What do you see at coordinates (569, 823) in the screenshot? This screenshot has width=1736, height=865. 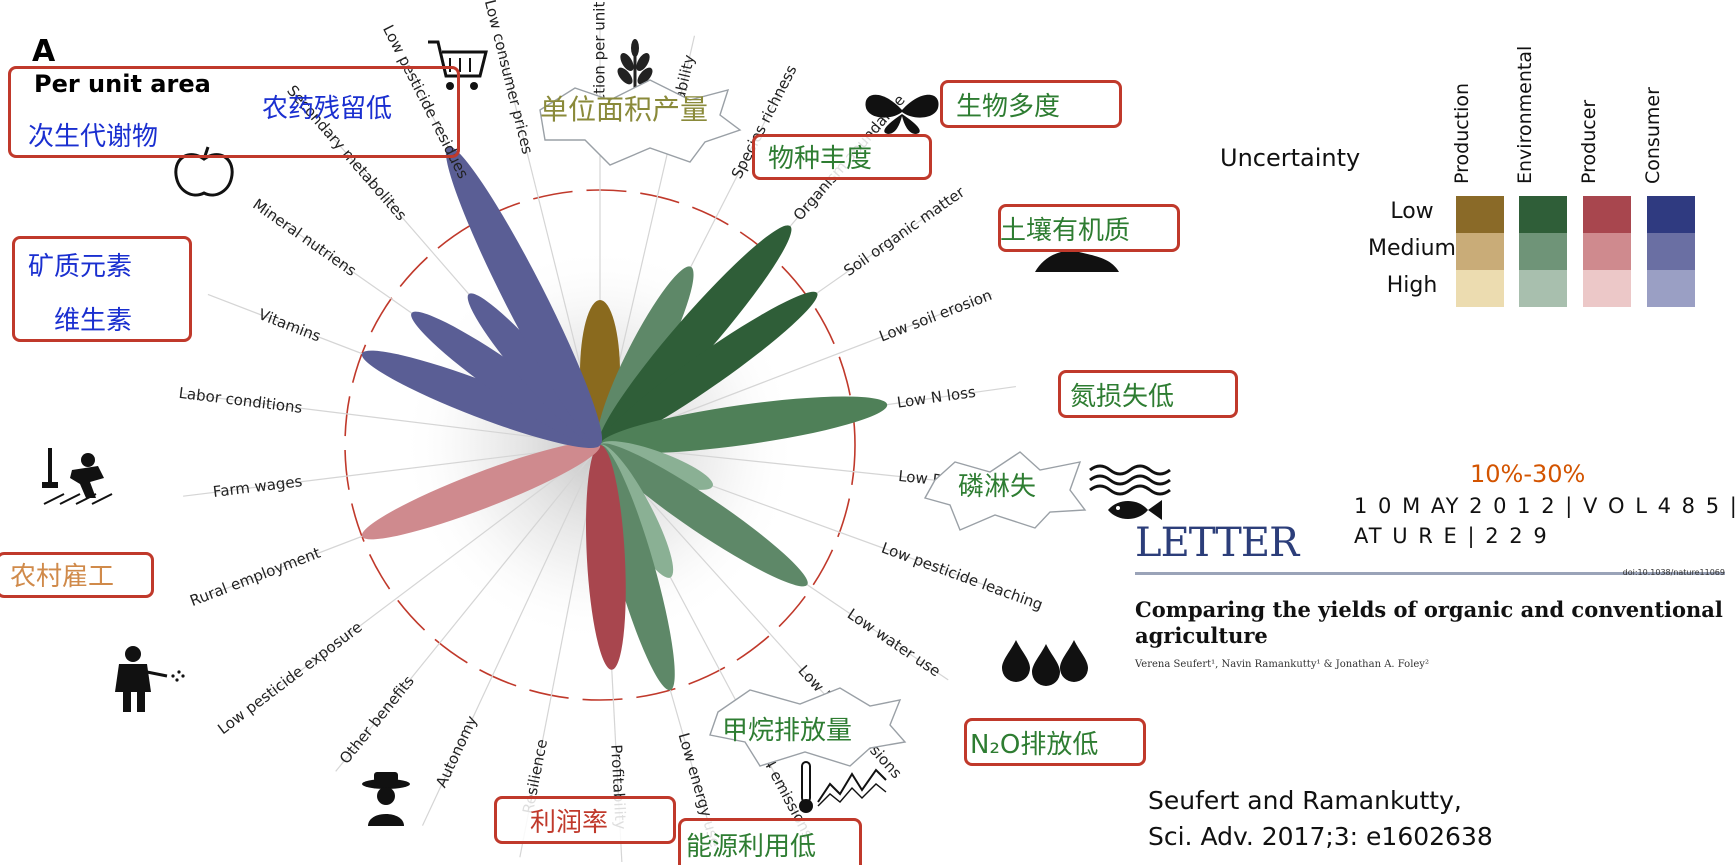 I see `annotation-profit: 利润率` at bounding box center [569, 823].